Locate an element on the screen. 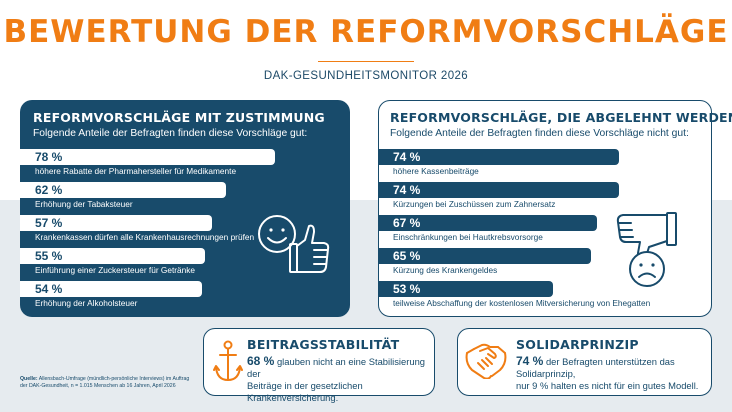 The height and width of the screenshot is (412, 732). source-label: Quelle: is located at coordinates (29, 379).